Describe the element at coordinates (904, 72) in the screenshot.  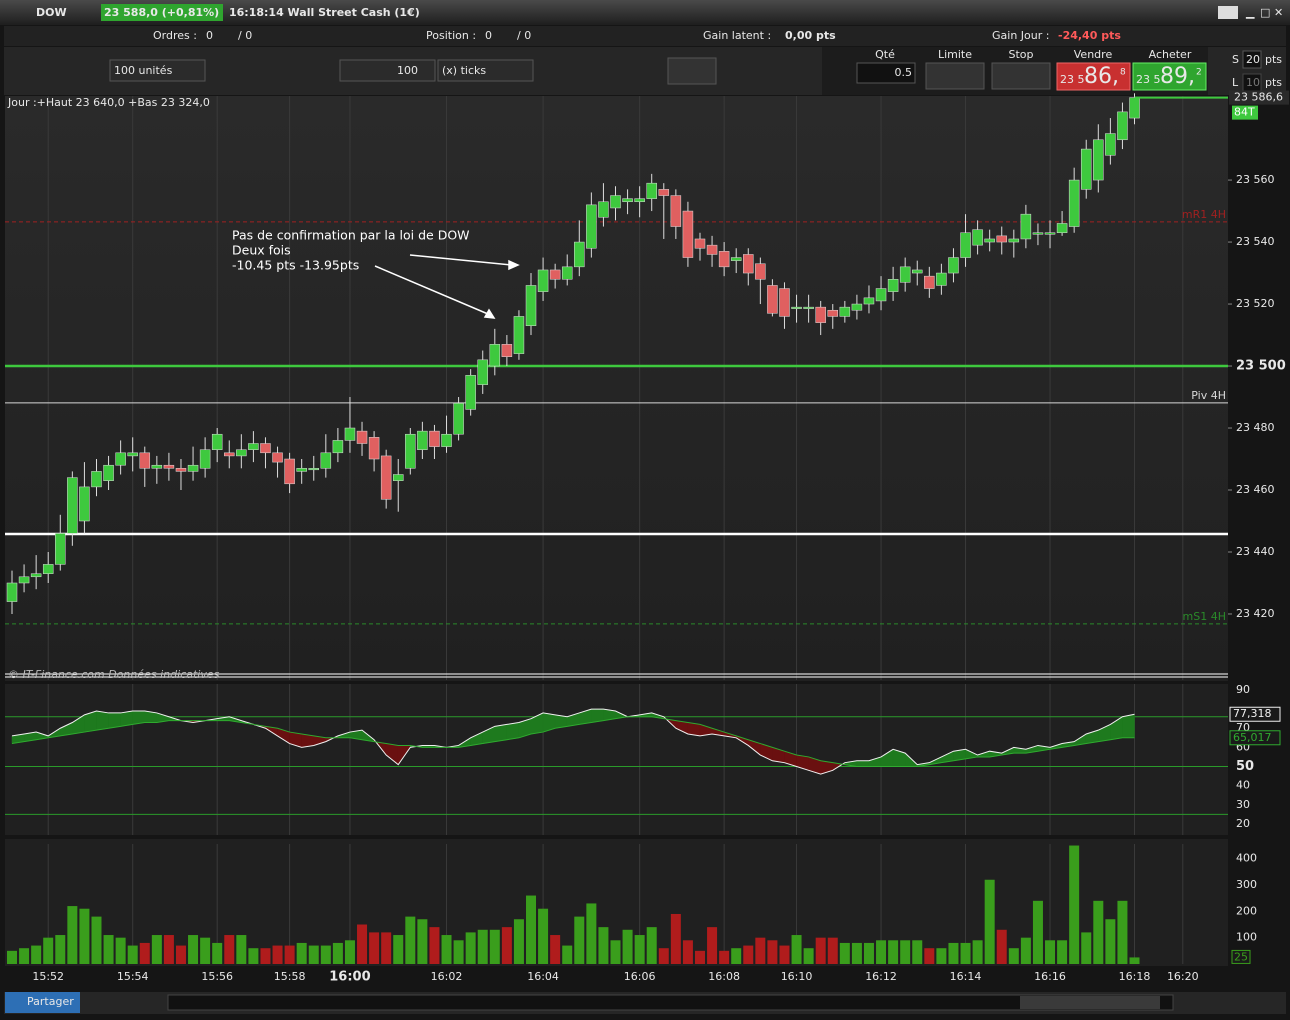
I see `qty: 0.5` at that location.